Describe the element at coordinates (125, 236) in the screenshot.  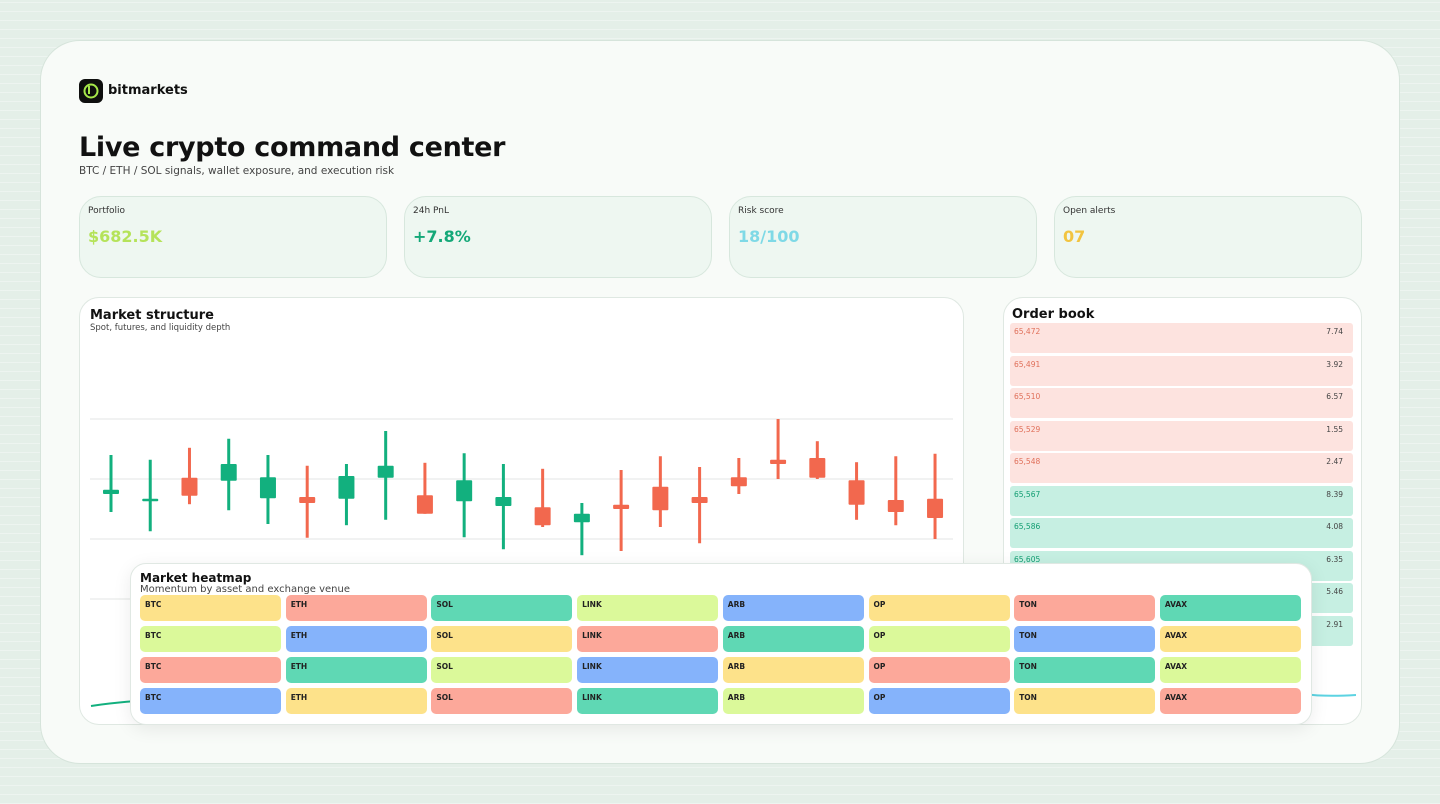
I see `kpi-value: $682.5K` at that location.